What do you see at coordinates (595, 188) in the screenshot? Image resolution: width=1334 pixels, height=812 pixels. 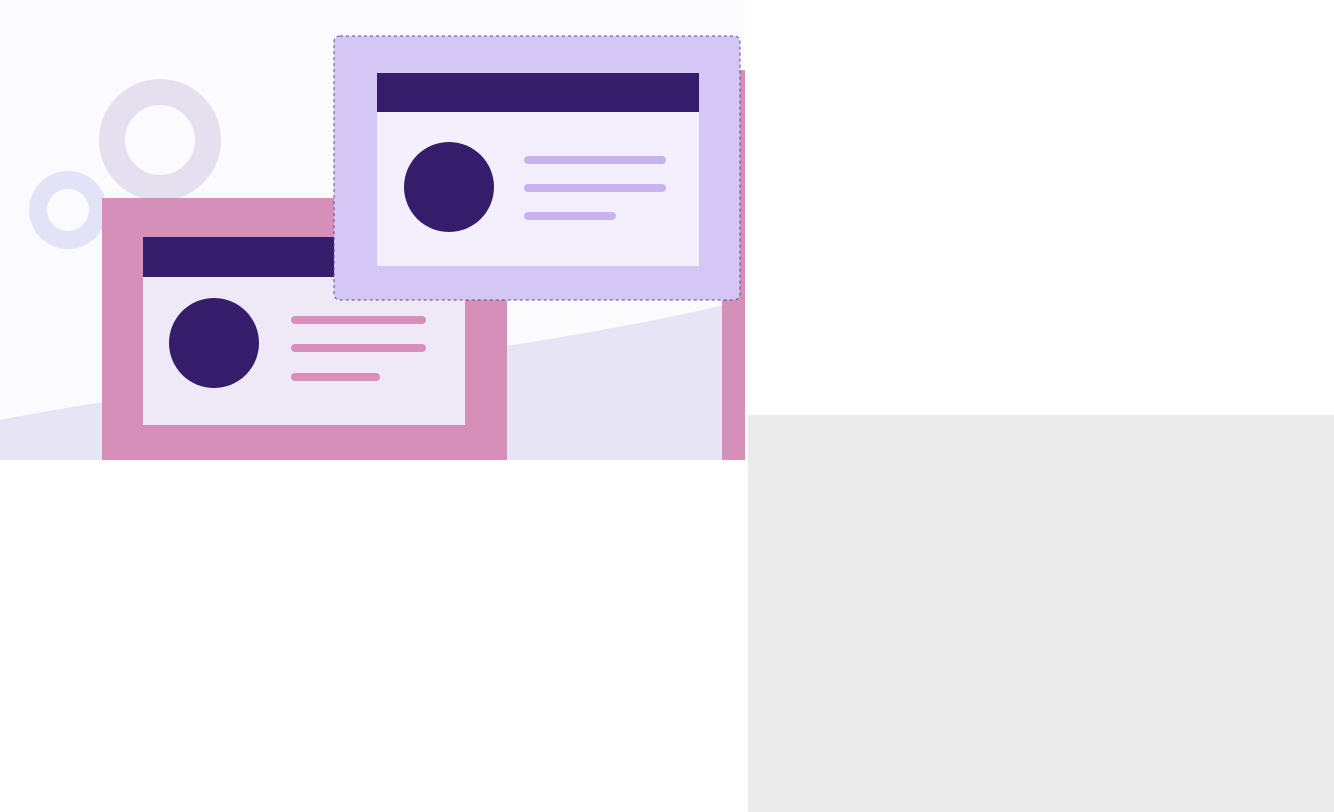 I see `card-b-lines` at bounding box center [595, 188].